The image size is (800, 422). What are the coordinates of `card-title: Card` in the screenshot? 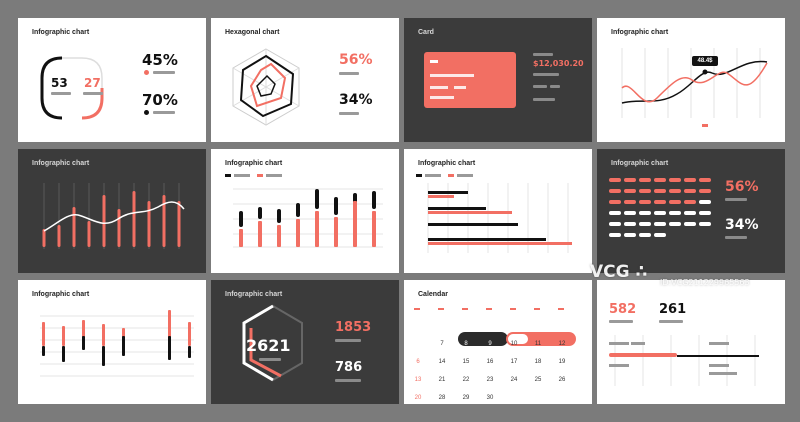 It's located at (426, 32).